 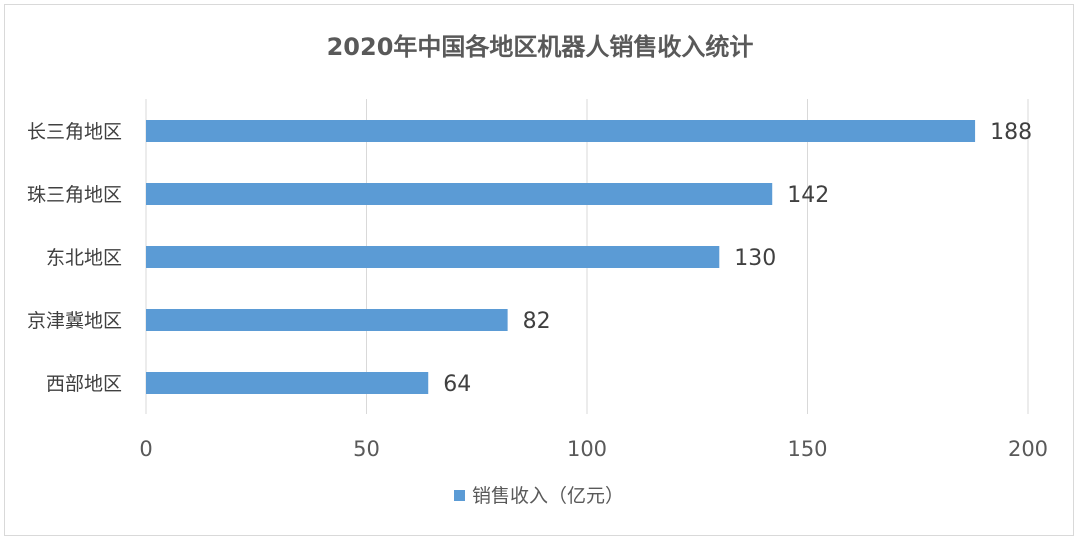 I want to click on legend: 销售收入（亿元）, so click(x=539, y=496).